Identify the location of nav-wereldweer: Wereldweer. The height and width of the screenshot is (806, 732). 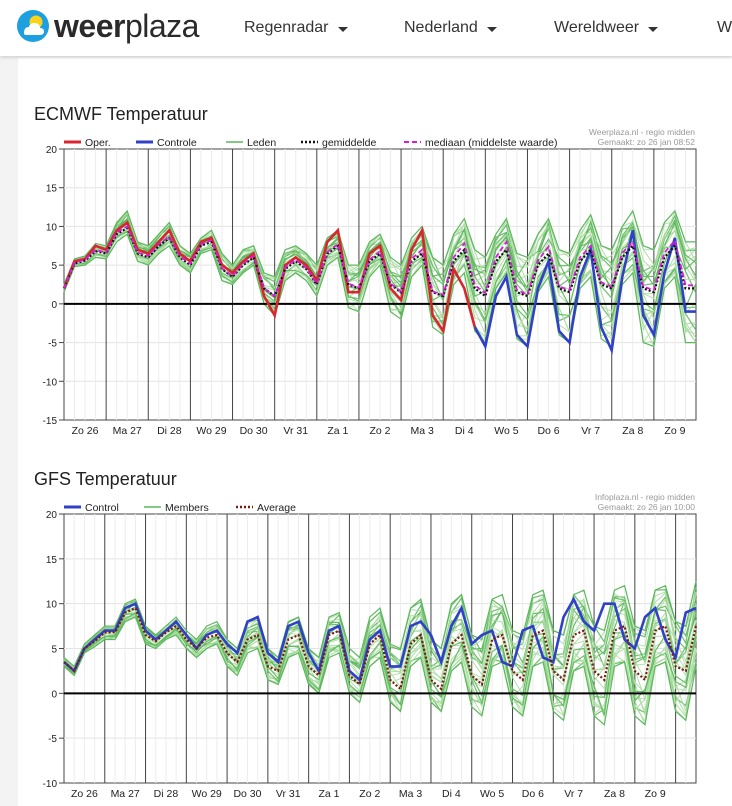
(606, 28).